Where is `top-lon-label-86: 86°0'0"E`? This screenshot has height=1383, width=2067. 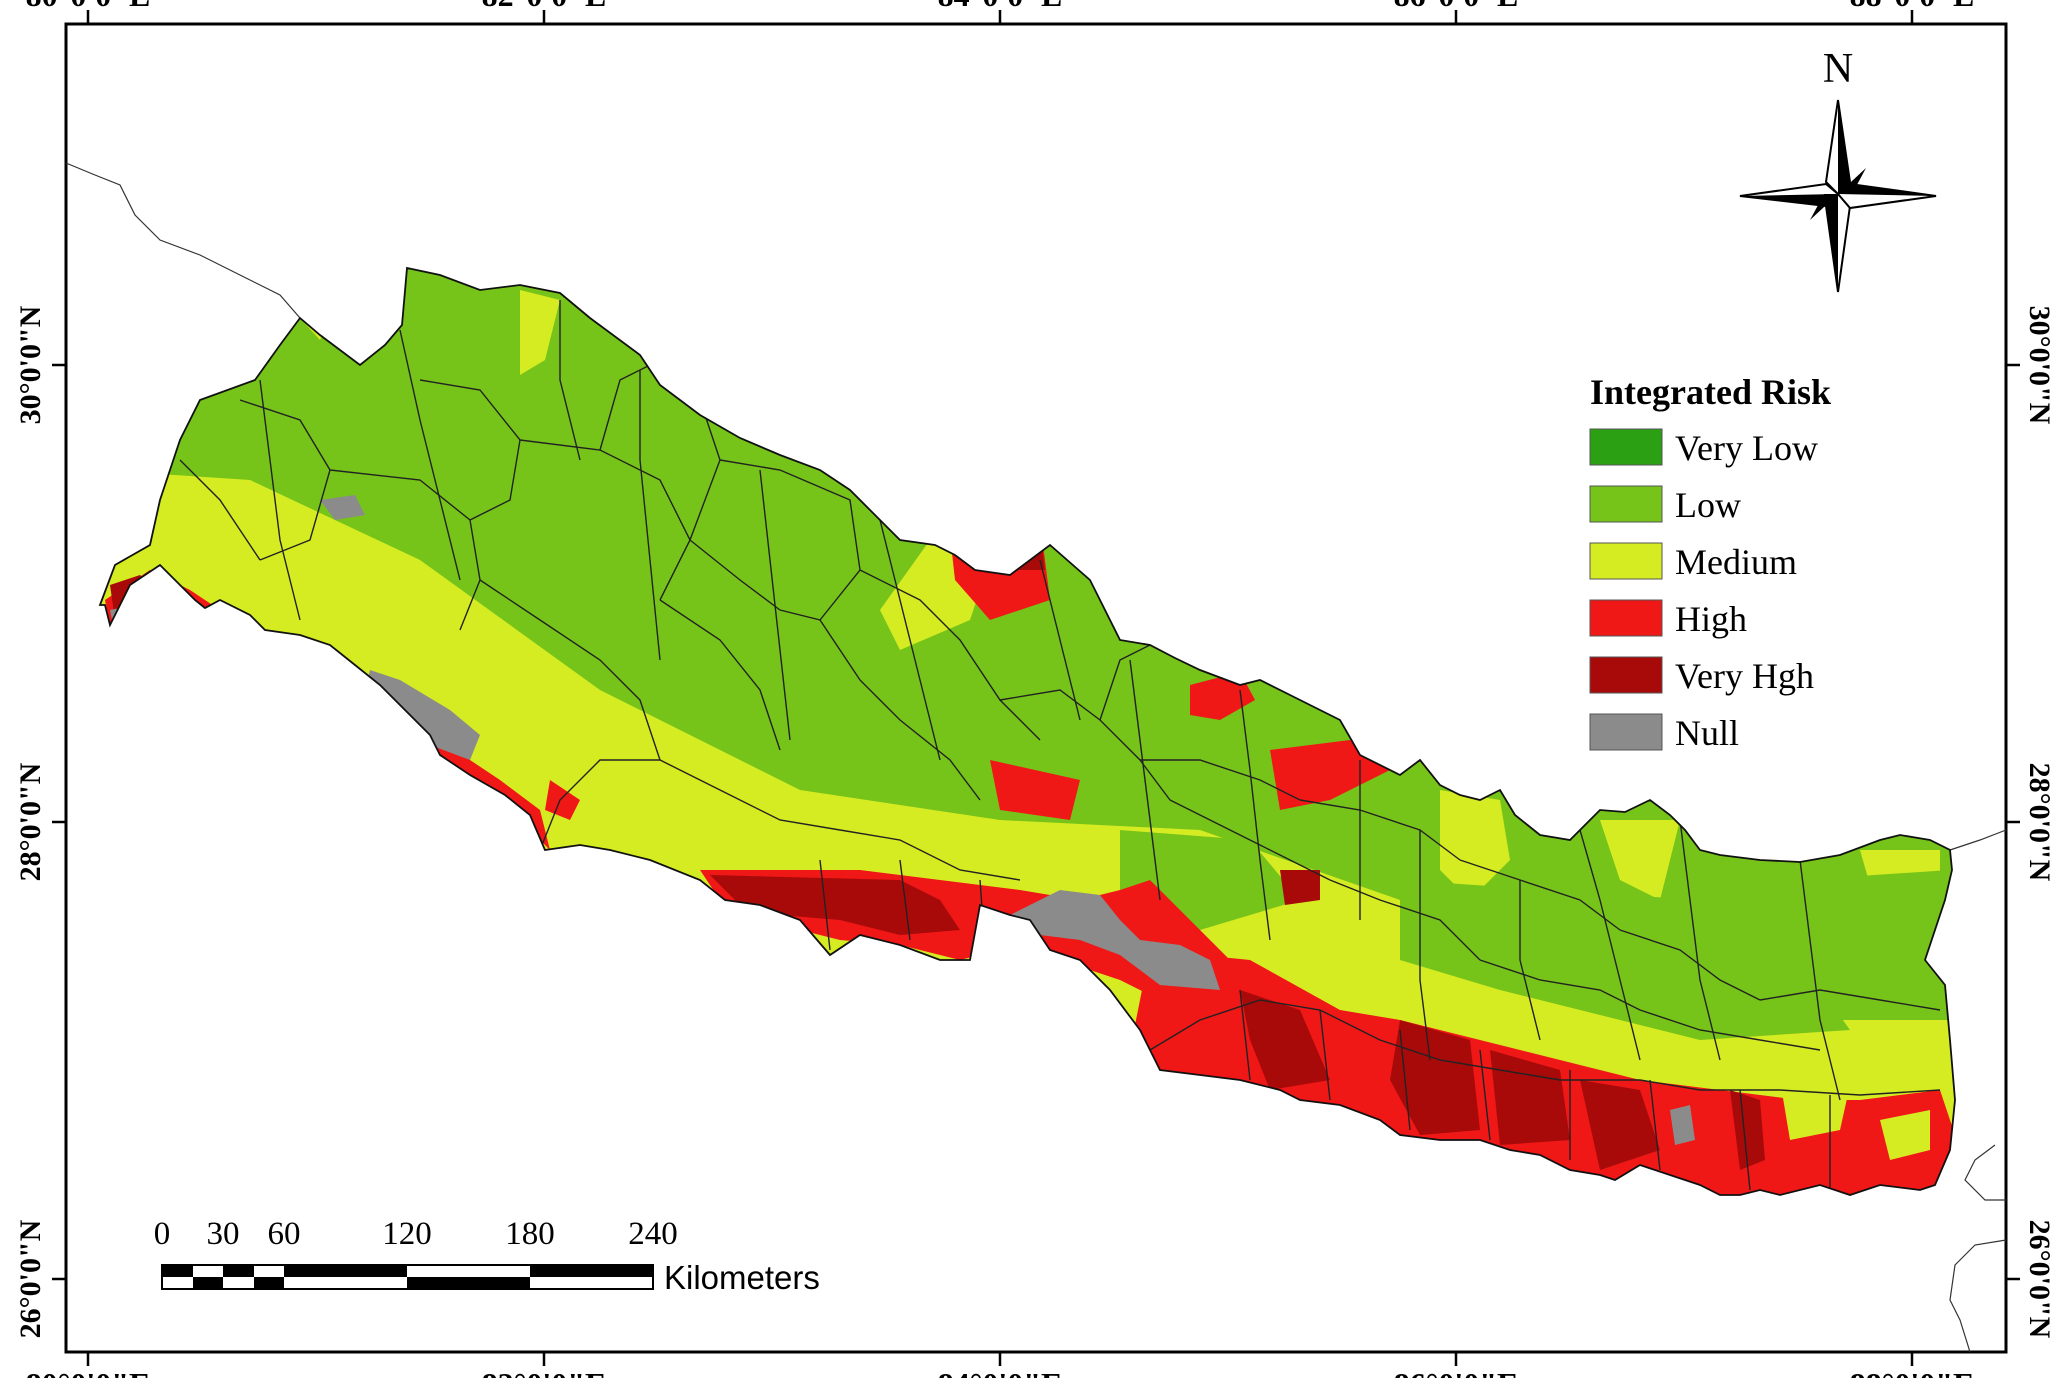
top-lon-label-86: 86°0'0"E is located at coordinates (1456, 6).